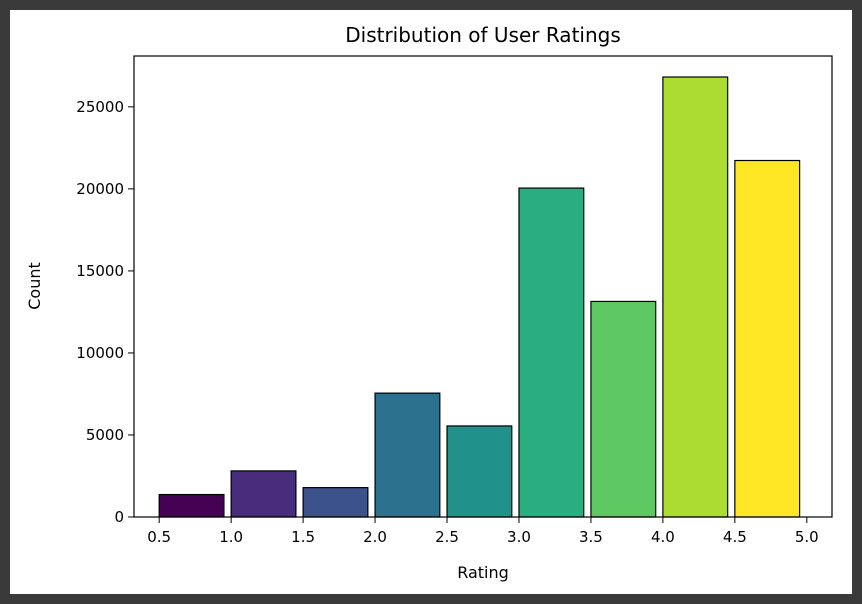 Image resolution: width=862 pixels, height=604 pixels. I want to click on x-tick-label: 2.5, so click(447, 537).